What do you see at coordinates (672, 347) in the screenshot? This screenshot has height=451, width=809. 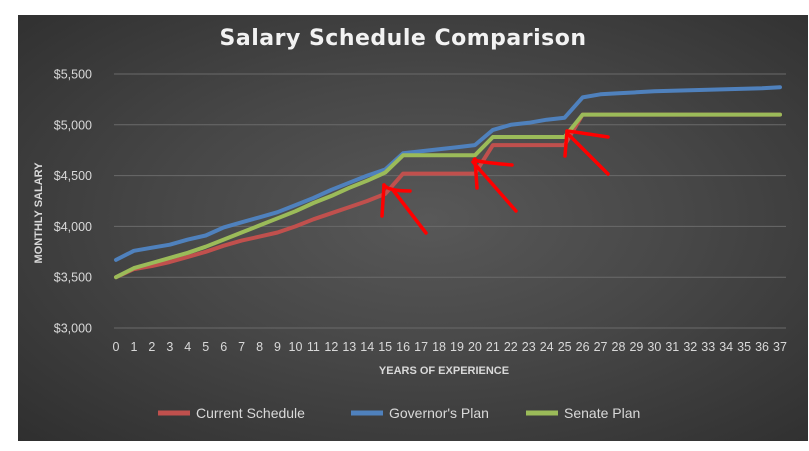 I see `x-tick-label: 31` at bounding box center [672, 347].